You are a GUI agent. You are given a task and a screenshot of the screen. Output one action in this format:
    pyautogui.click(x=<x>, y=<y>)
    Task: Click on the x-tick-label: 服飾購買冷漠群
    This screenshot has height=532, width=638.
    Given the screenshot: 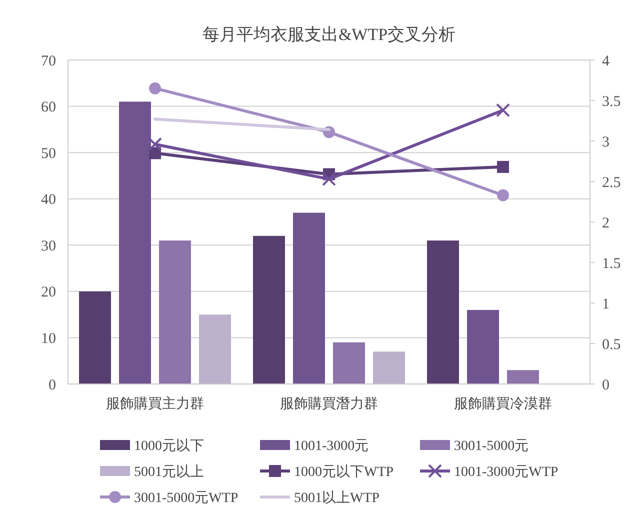 What is the action you would take?
    pyautogui.click(x=503, y=404)
    